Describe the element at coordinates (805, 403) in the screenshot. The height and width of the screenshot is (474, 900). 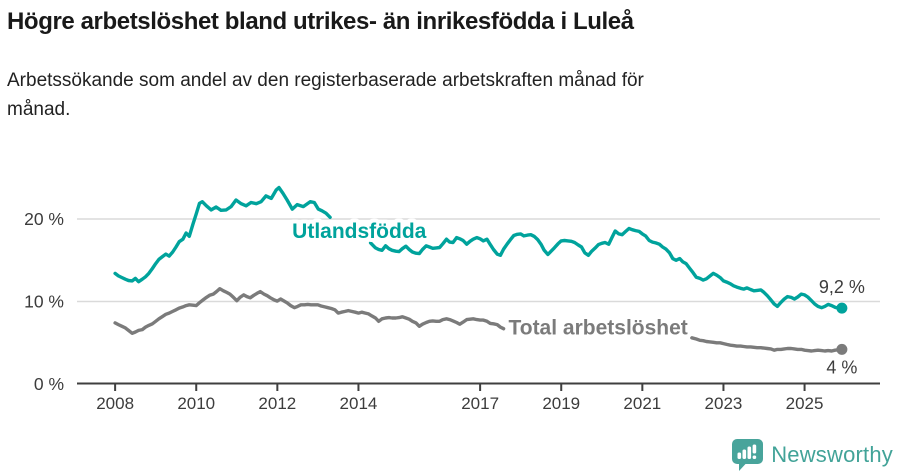
I see `x-axis-tick-label: 2025` at that location.